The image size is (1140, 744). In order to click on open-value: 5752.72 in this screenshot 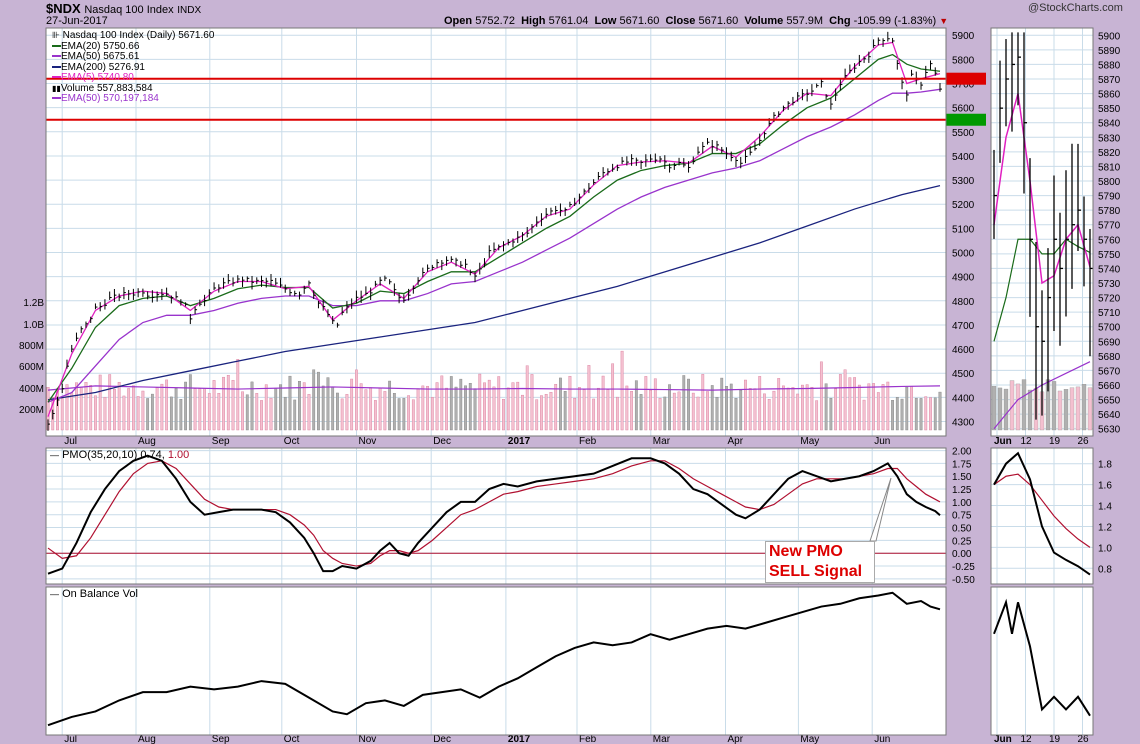, I will do `click(495, 21)`.